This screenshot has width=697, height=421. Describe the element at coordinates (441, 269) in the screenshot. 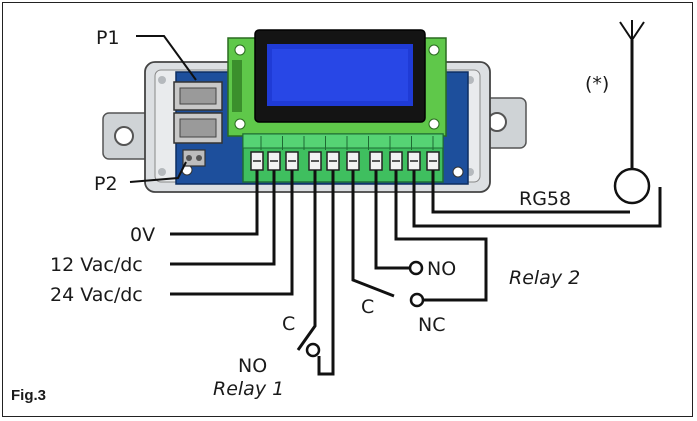

I see `label-relay2-no: NO` at that location.